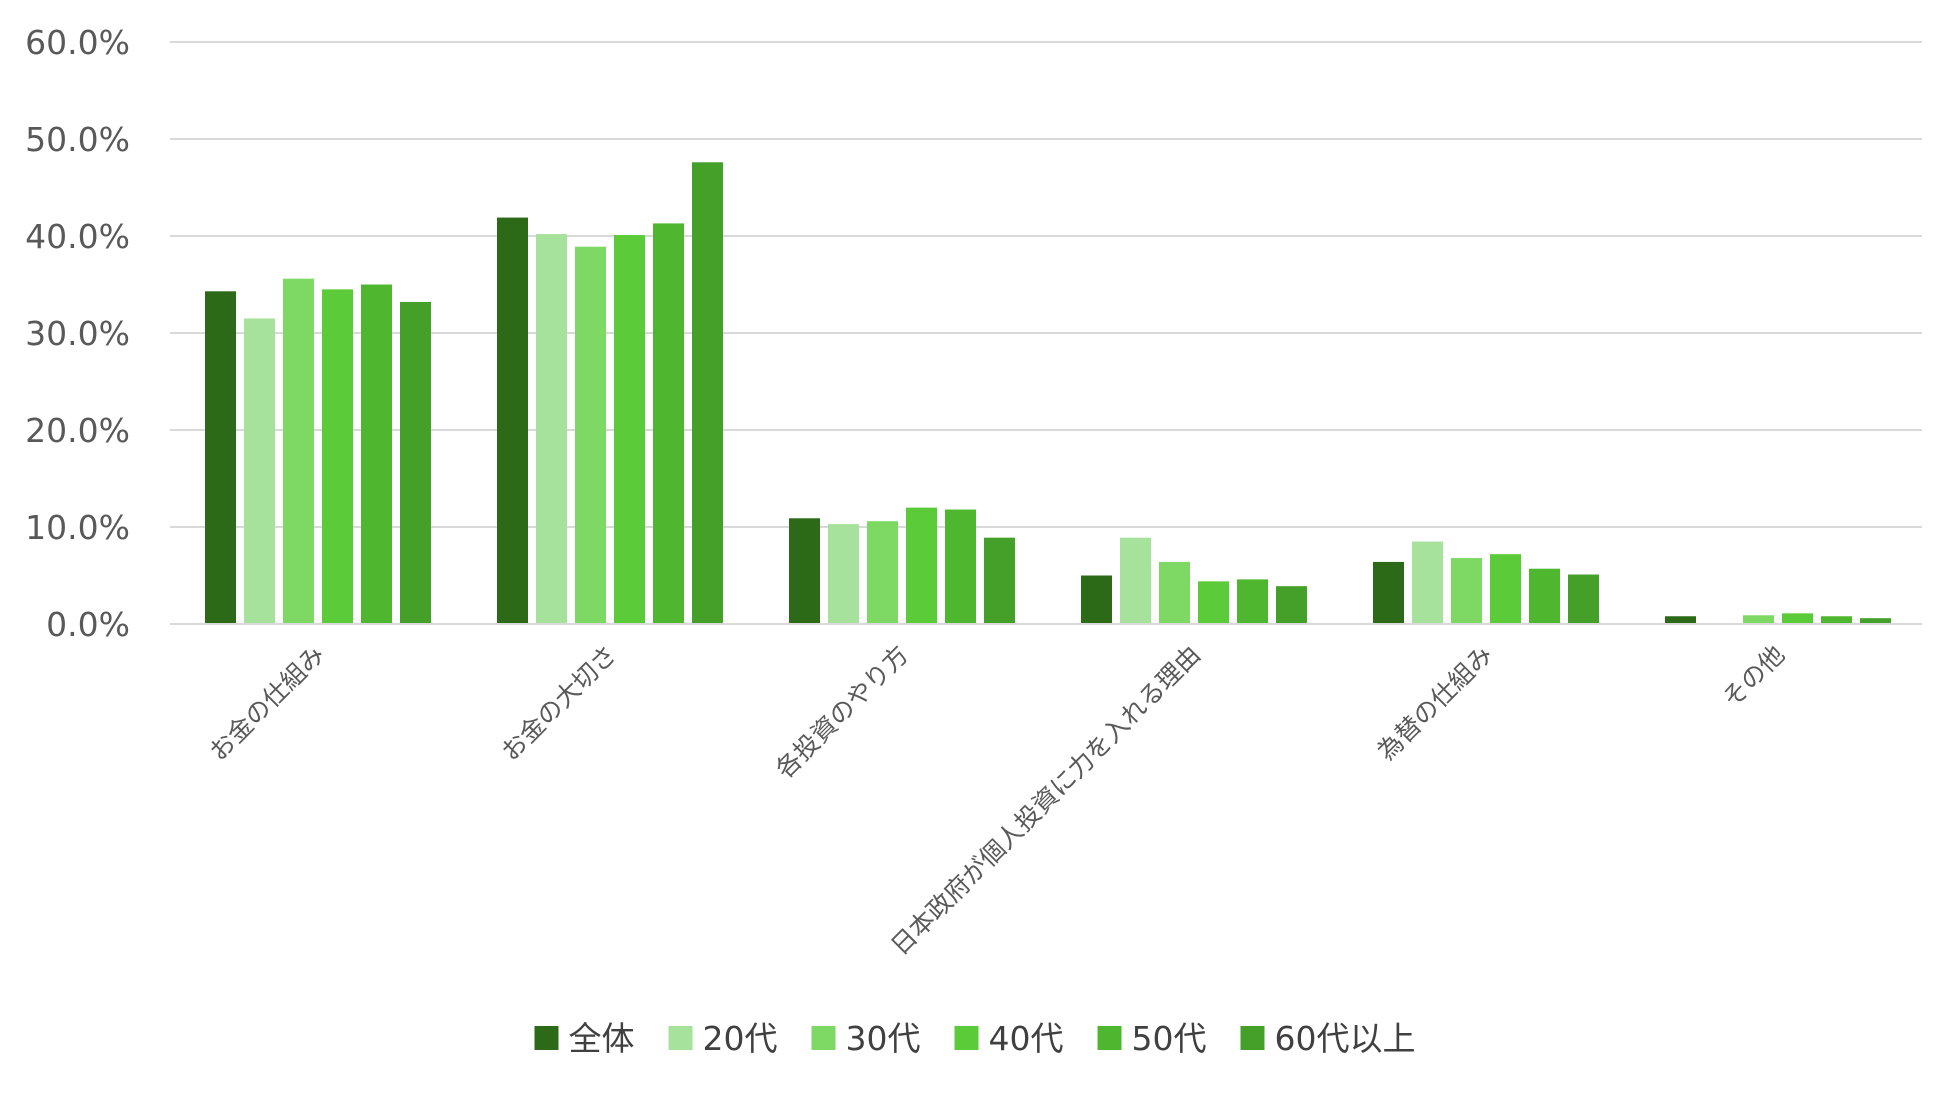  Describe the element at coordinates (740, 1038) in the screenshot. I see `legend-label: 20代` at that location.